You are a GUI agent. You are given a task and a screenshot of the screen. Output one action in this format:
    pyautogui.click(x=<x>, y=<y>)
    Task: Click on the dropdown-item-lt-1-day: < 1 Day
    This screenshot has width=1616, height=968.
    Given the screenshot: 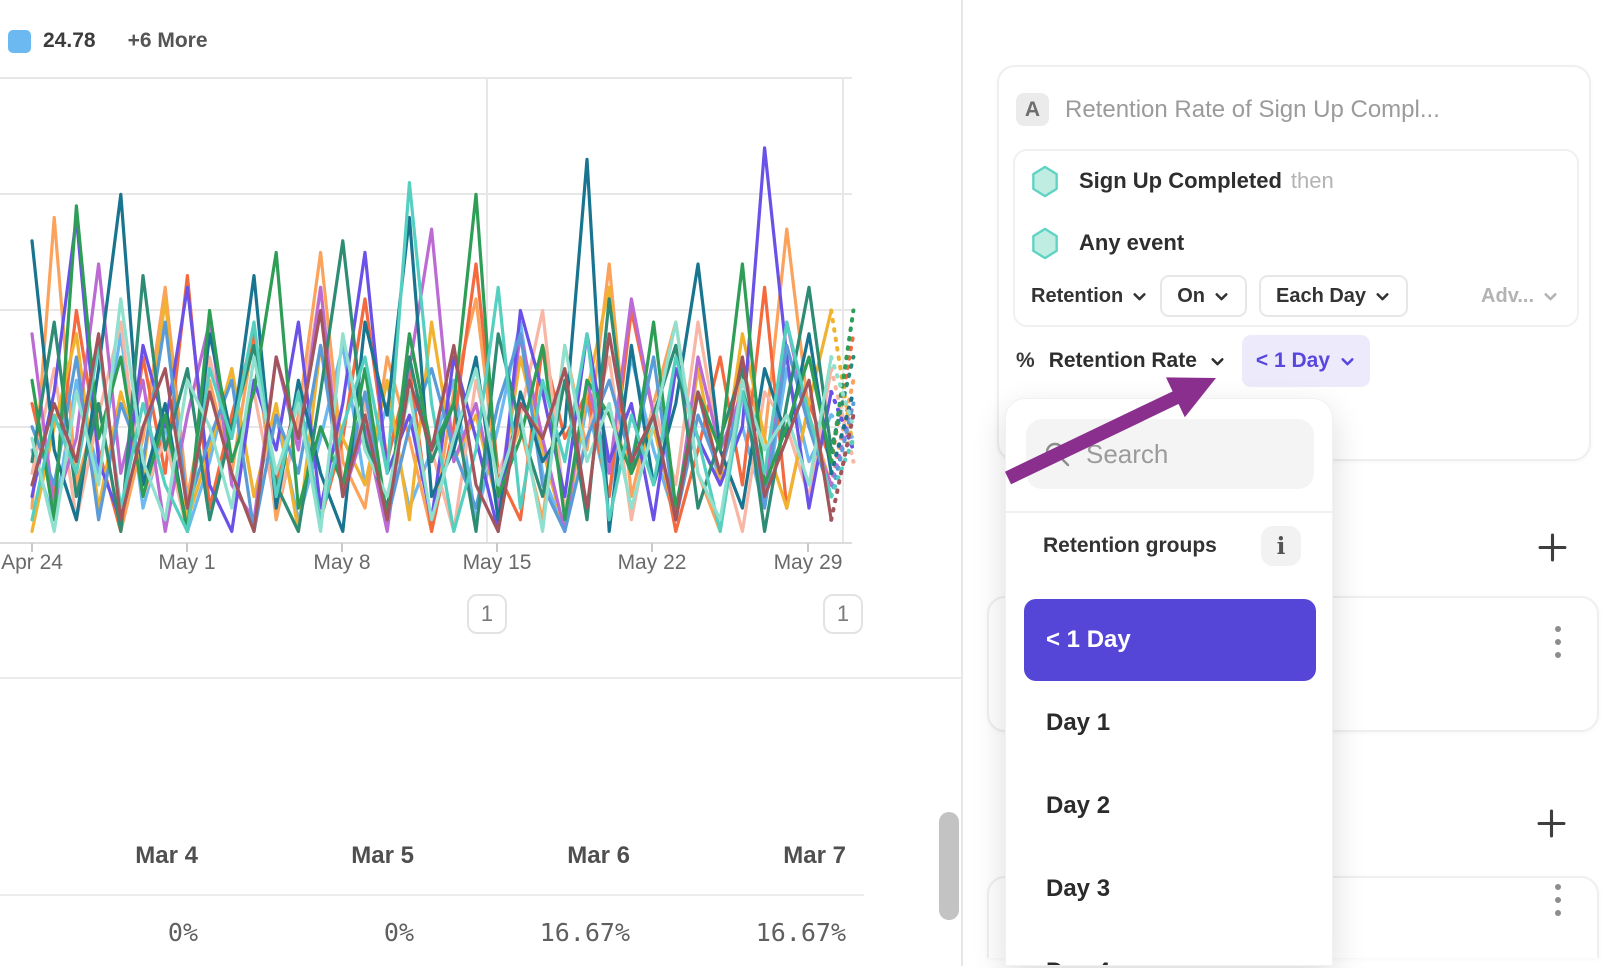 What is the action you would take?
    pyautogui.click(x=1170, y=640)
    